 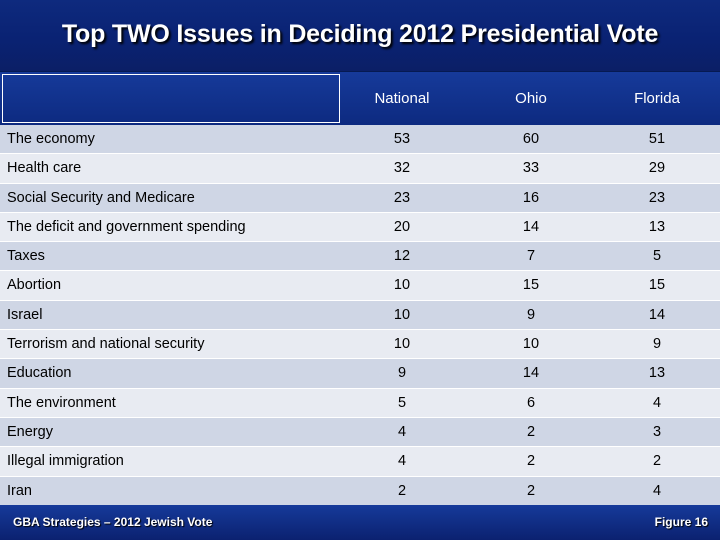 What do you see at coordinates (360, 345) in the screenshot?
I see `table-row: Terrorism and national security 10 10 9` at bounding box center [360, 345].